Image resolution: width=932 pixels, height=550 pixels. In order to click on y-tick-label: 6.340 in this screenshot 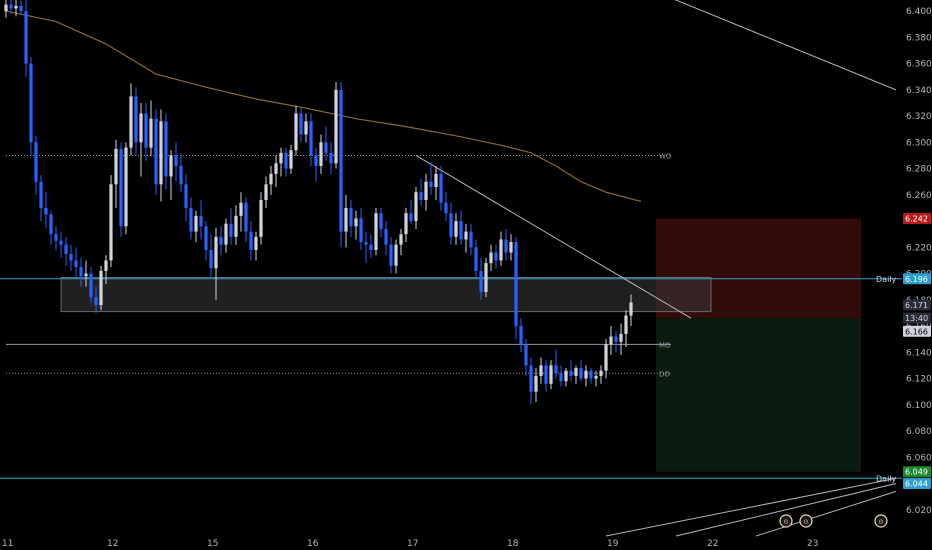, I will do `click(919, 91)`.